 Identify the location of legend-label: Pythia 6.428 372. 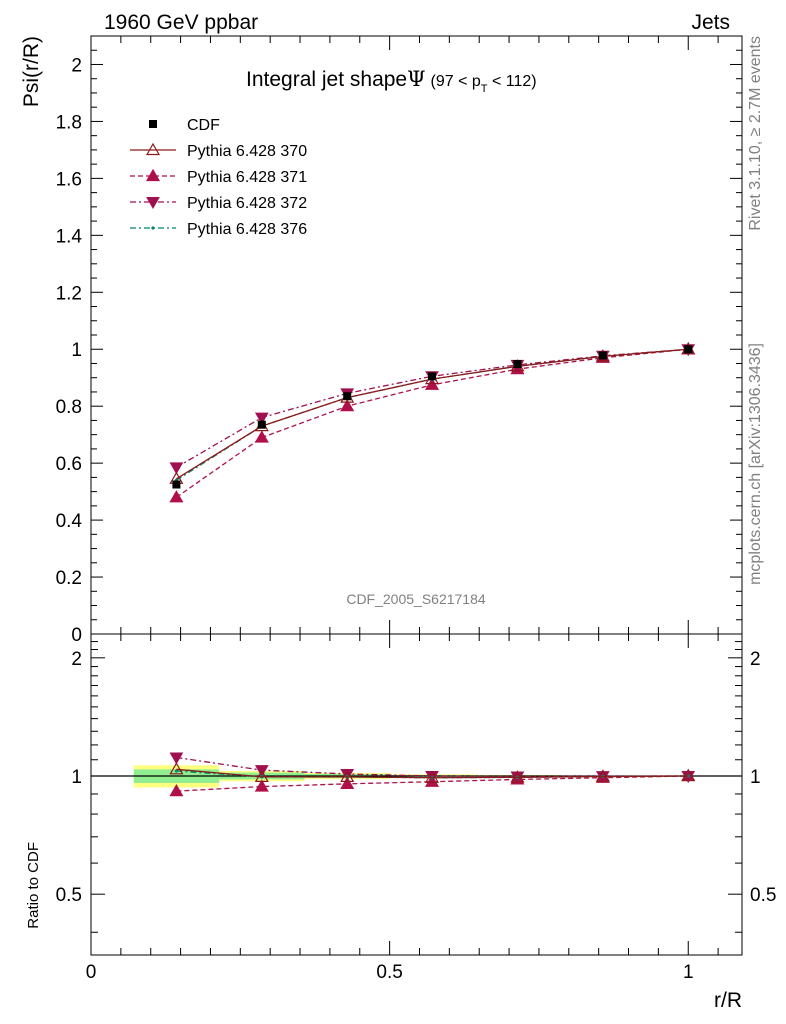
(247, 203).